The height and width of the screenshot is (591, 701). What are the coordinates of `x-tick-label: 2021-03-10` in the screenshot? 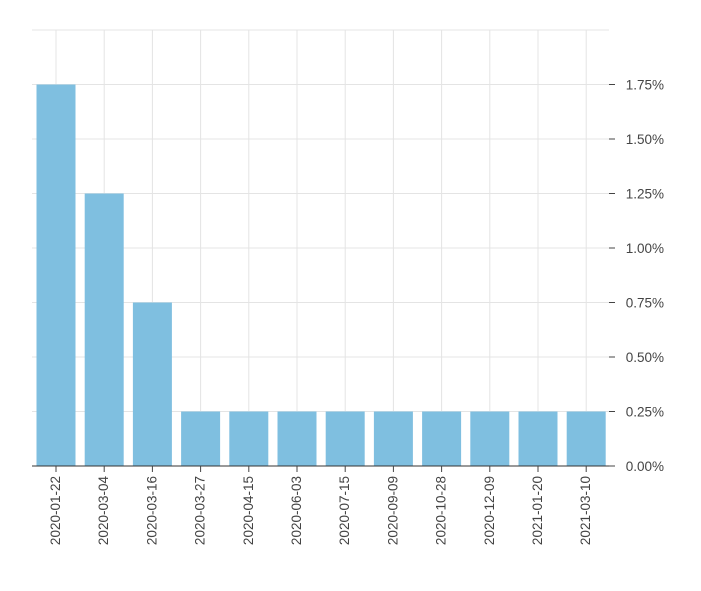 It's located at (585, 510).